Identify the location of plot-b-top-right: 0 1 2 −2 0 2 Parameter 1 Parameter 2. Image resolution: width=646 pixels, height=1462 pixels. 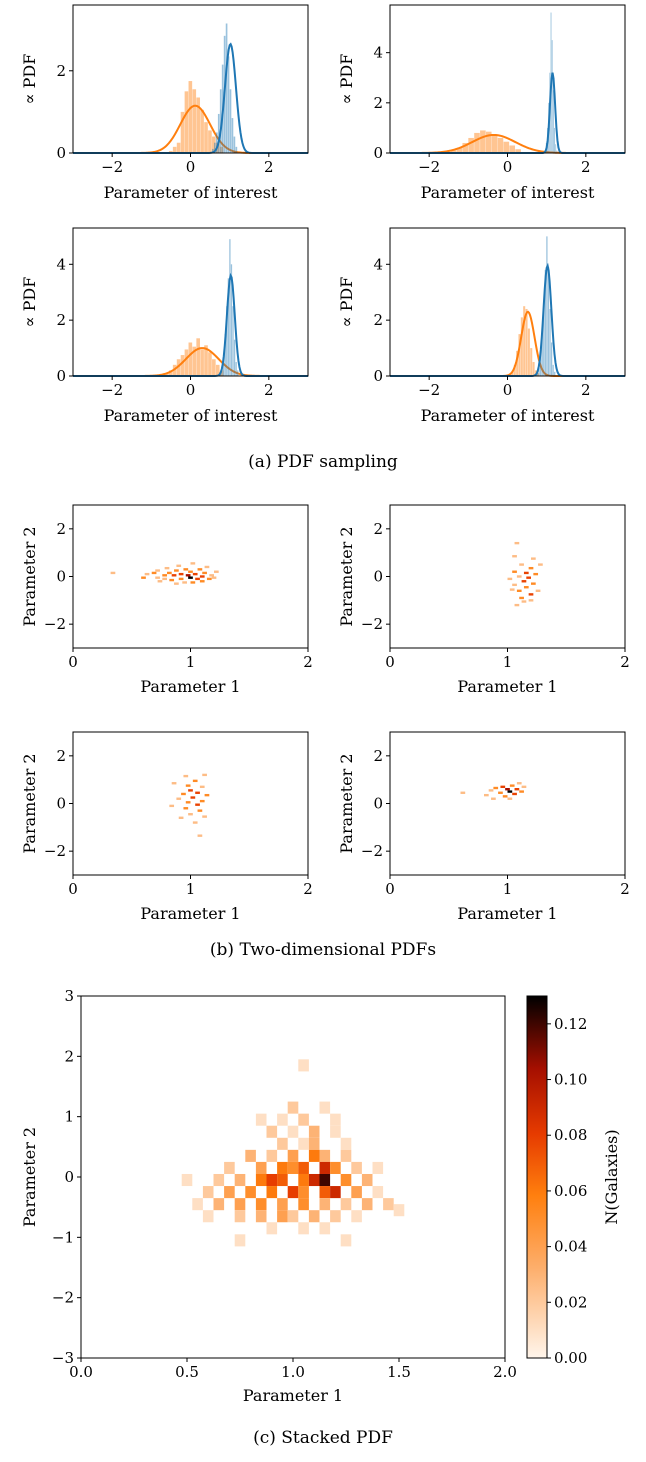
(483, 600).